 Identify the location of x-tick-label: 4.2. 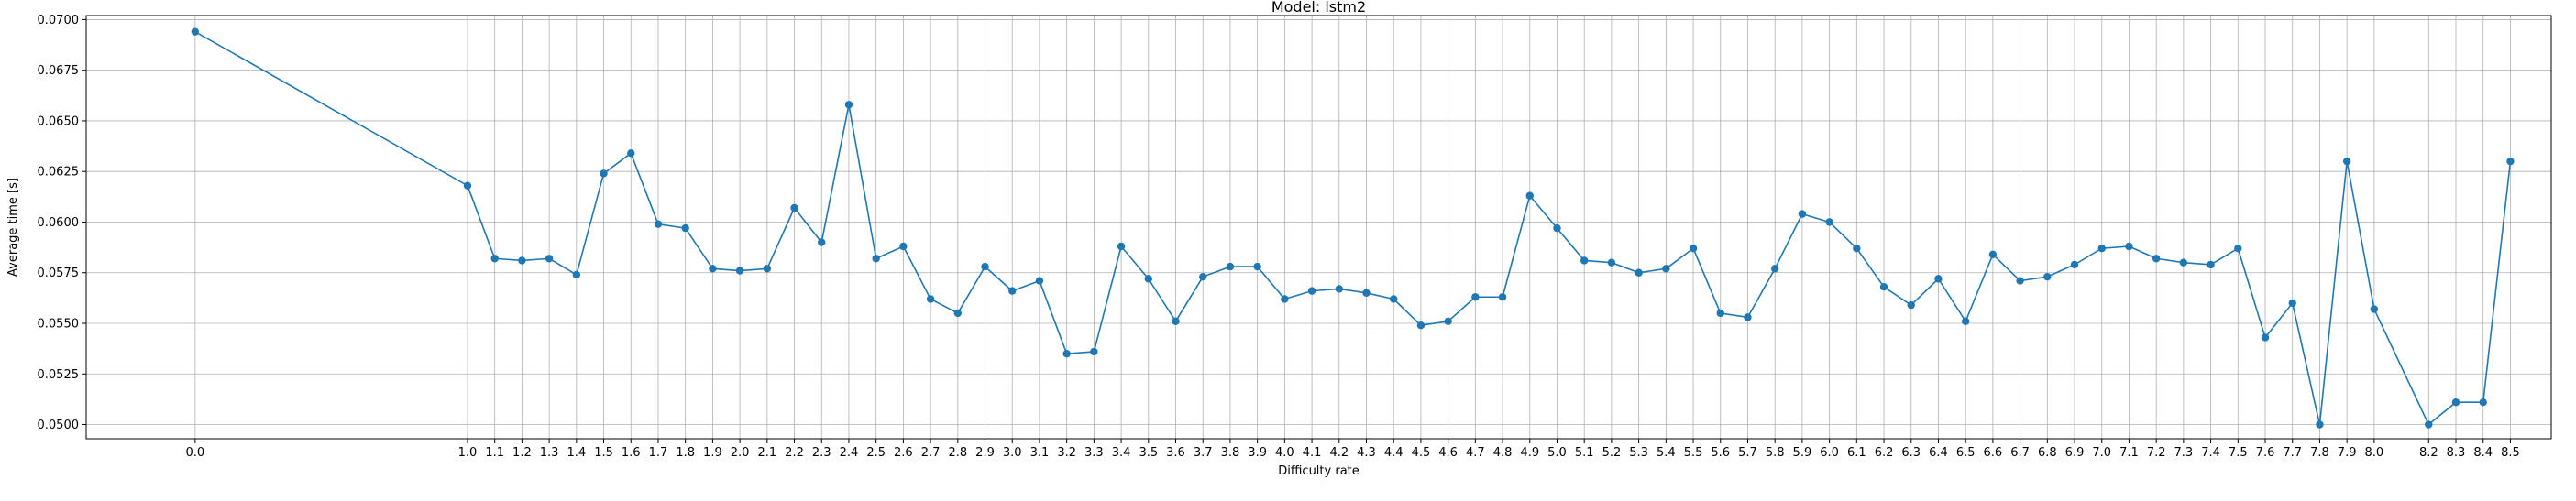
(1339, 453).